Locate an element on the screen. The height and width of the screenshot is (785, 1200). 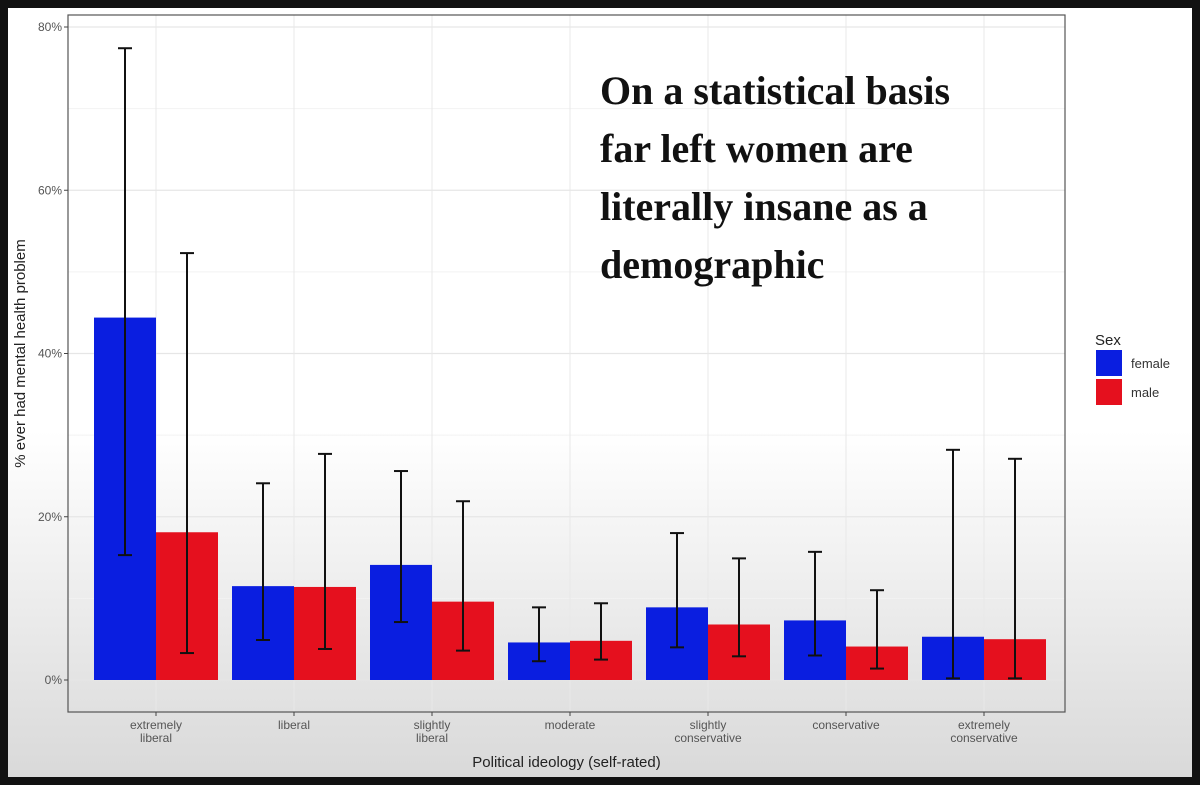
legend-label-female: female is located at coordinates (1150, 363).